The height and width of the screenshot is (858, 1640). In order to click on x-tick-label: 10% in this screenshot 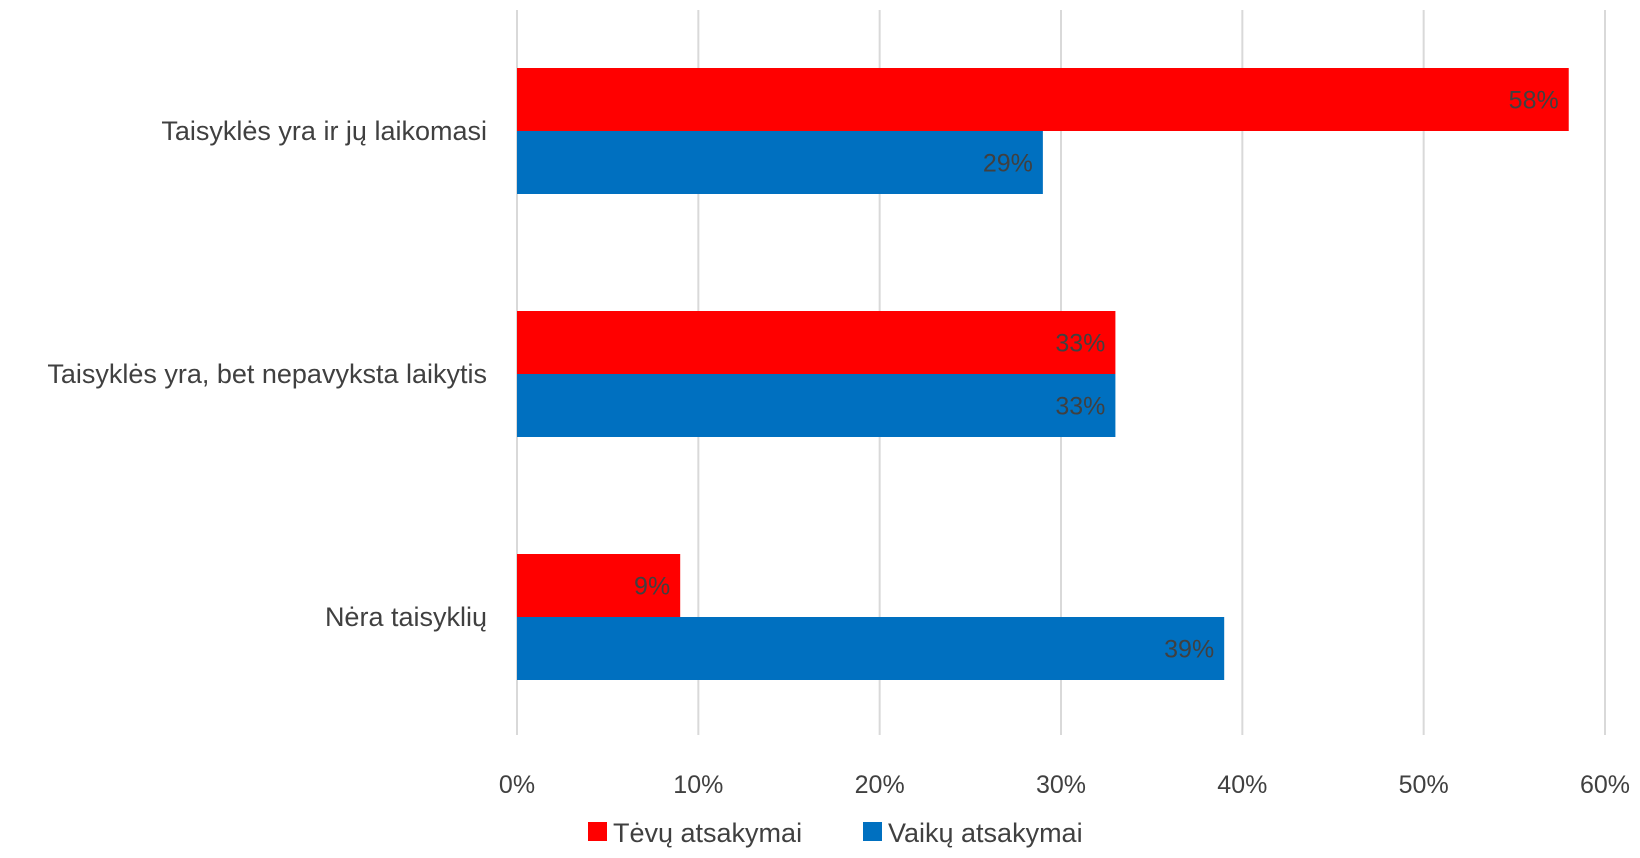, I will do `click(698, 785)`.